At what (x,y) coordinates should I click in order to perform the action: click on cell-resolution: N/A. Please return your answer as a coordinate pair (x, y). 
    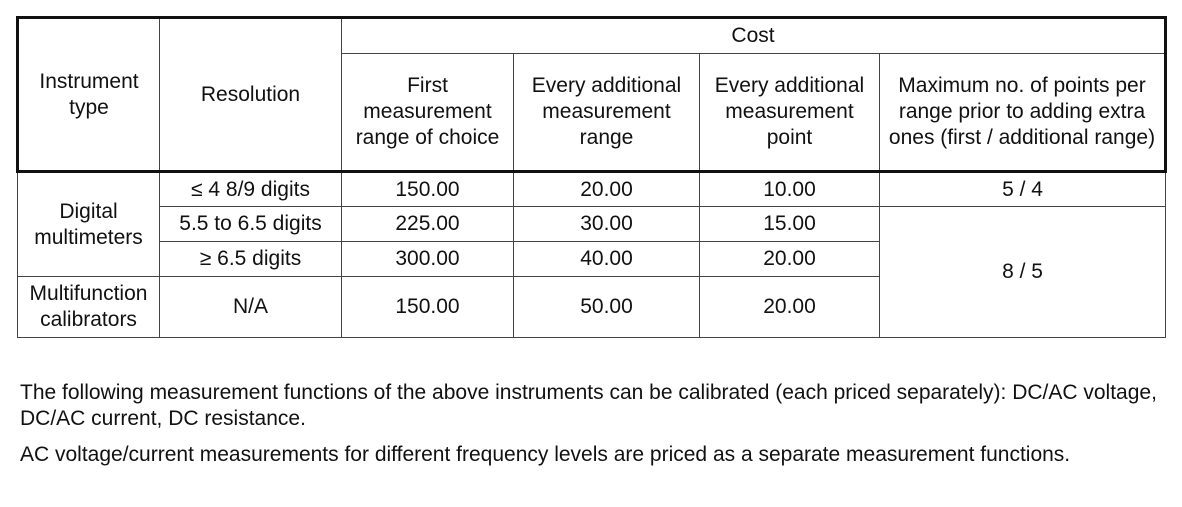
    Looking at the image, I should click on (250, 307).